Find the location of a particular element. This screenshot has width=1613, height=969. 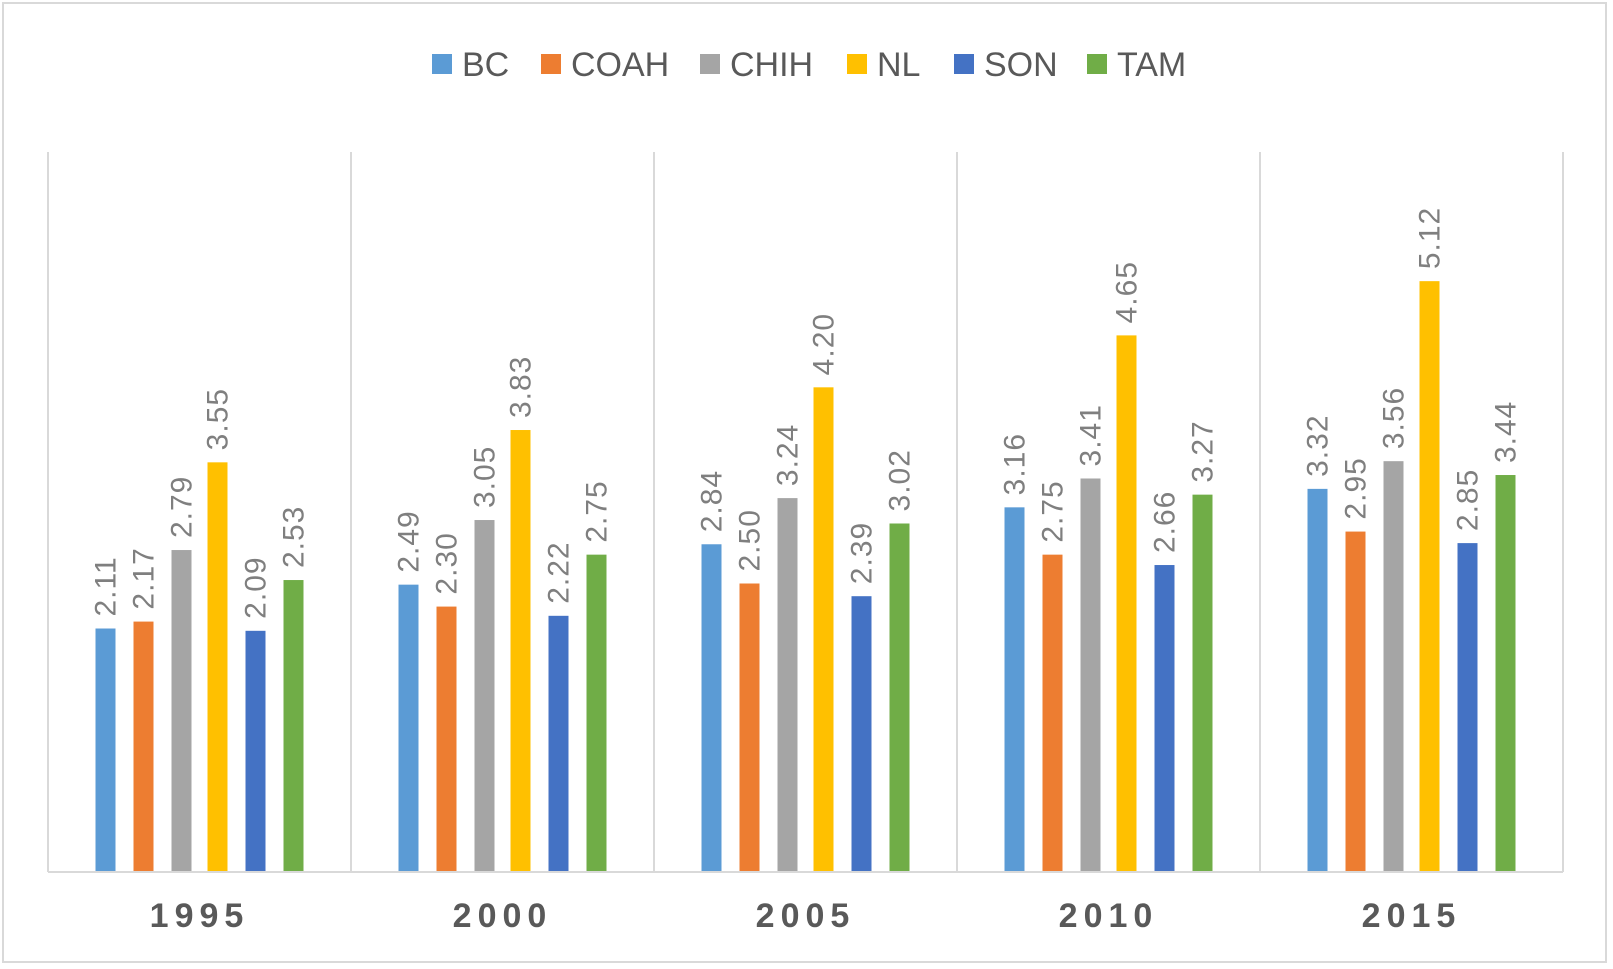

x-tick-label-2005: 2005 is located at coordinates (806, 916).